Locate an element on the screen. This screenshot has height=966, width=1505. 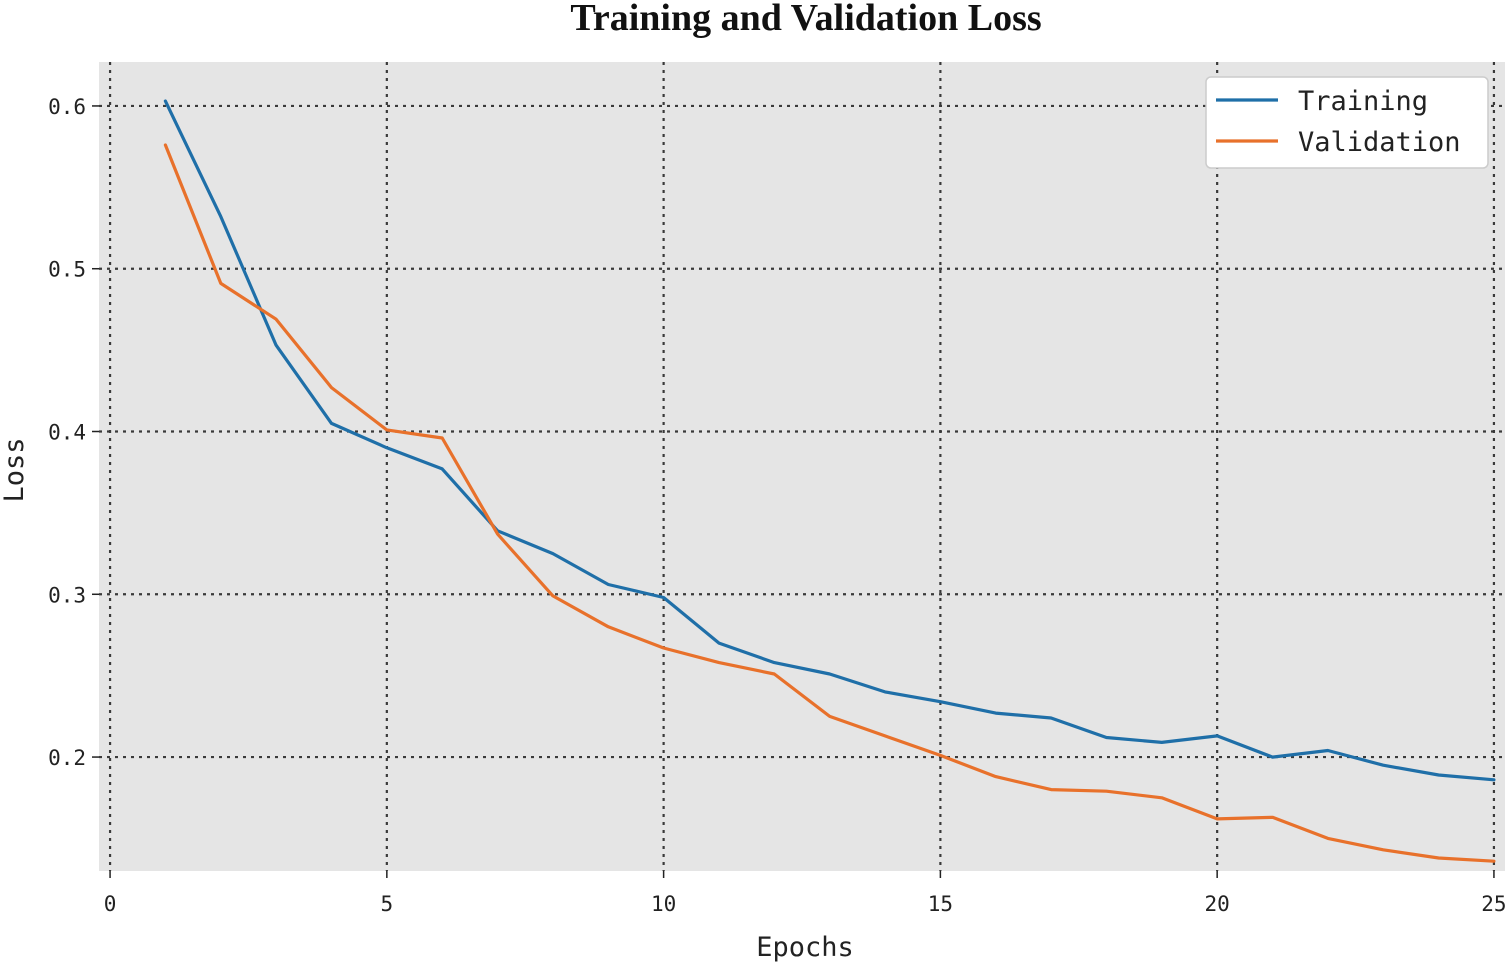
legend-label-training: Training is located at coordinates (1363, 101).